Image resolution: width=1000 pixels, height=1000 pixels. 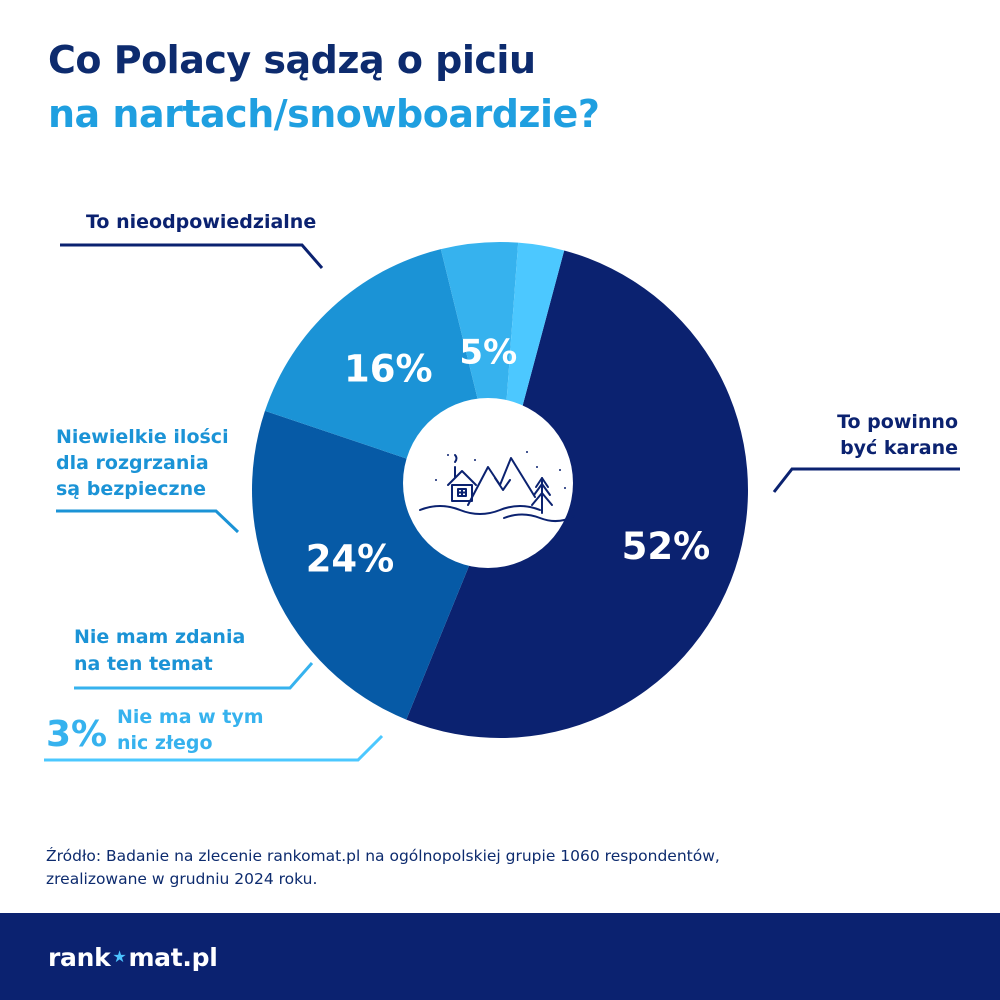 I want to click on slice-category-label: To powinno, so click(x=897, y=422).